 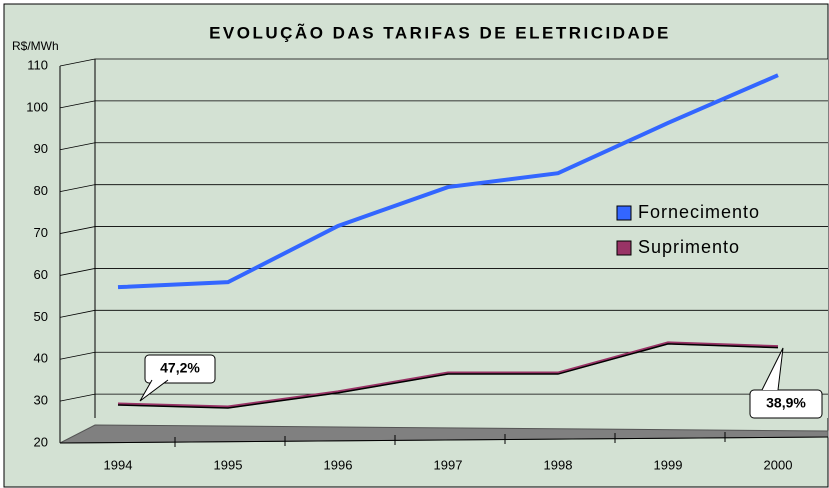 I want to click on x-tick-label: 1994, so click(x=118, y=464).